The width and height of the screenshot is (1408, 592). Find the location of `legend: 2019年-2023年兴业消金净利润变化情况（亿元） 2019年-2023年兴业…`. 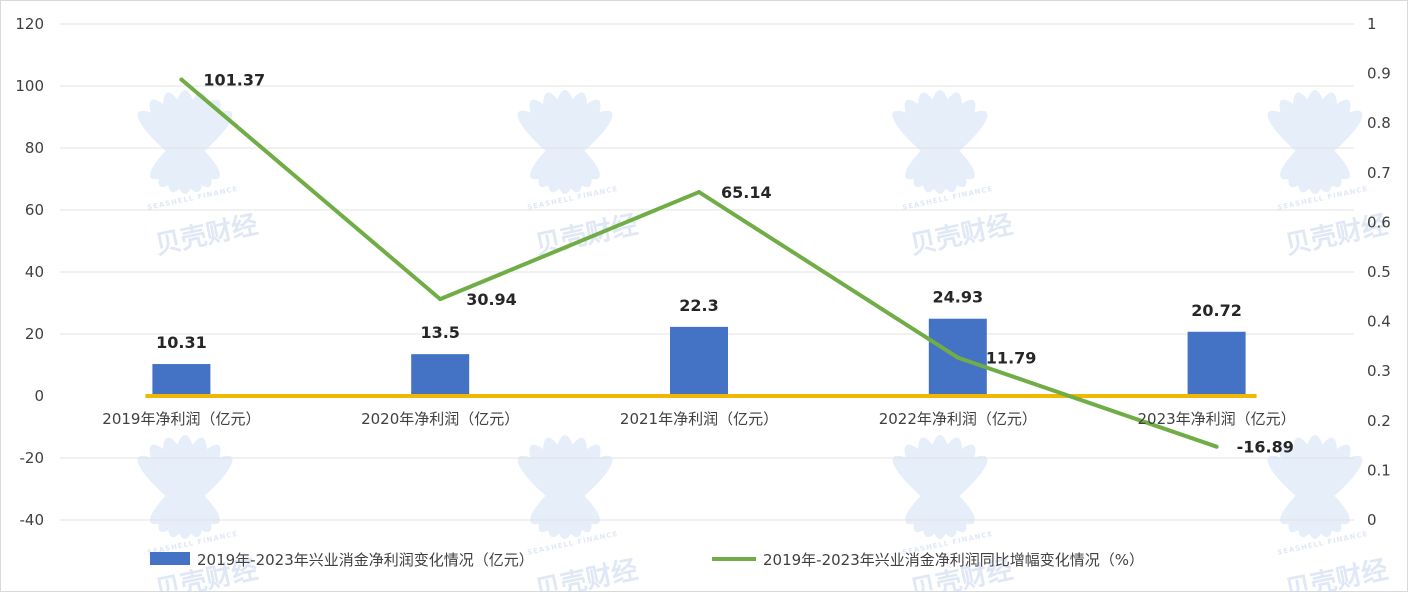

legend: 2019年-2023年兴业消金净利润变化情况（亿元） 2019年-2023年兴业… is located at coordinates (647, 560).